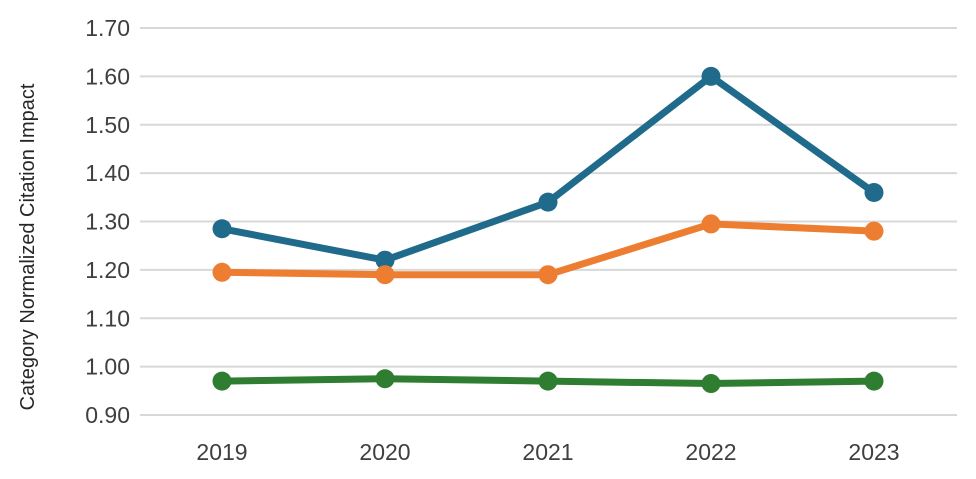 This screenshot has height=479, width=976. I want to click on x-tick-label: 2021, so click(547, 452).